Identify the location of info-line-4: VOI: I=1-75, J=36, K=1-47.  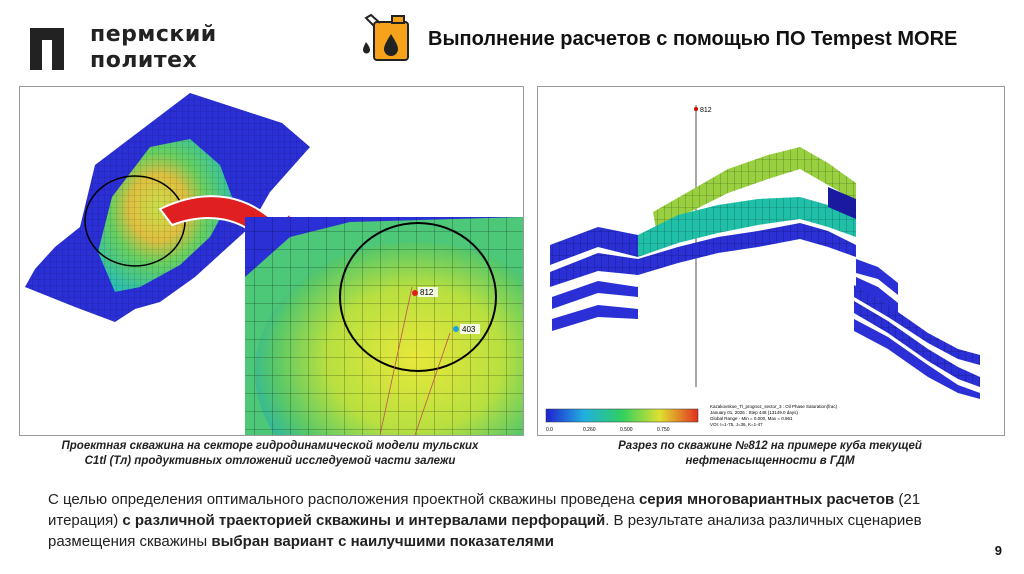
(736, 424).